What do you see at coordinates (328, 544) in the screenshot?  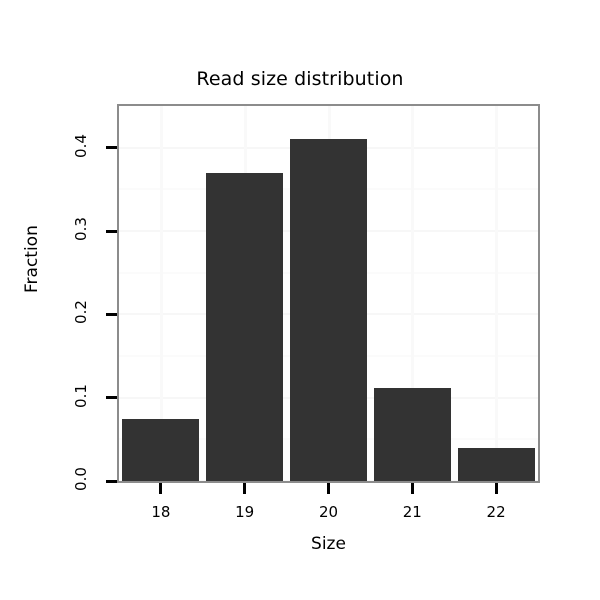 I see `x-axis-title: Size` at bounding box center [328, 544].